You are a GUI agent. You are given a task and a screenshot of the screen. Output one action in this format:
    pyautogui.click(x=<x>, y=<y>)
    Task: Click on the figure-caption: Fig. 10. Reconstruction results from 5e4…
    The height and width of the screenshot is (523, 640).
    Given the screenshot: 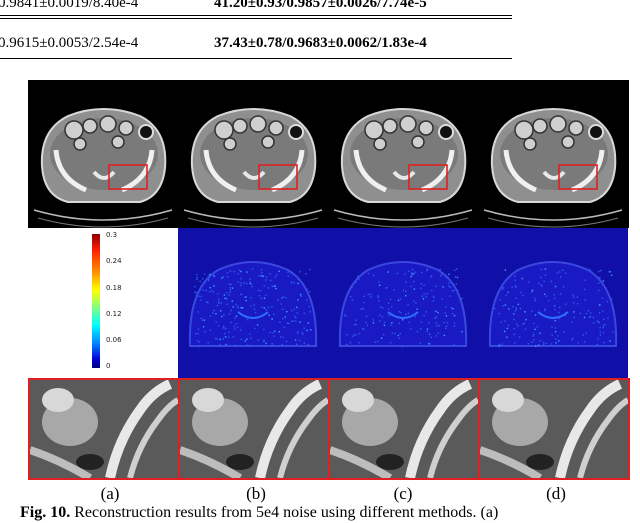 What is the action you would take?
    pyautogui.click(x=330, y=513)
    